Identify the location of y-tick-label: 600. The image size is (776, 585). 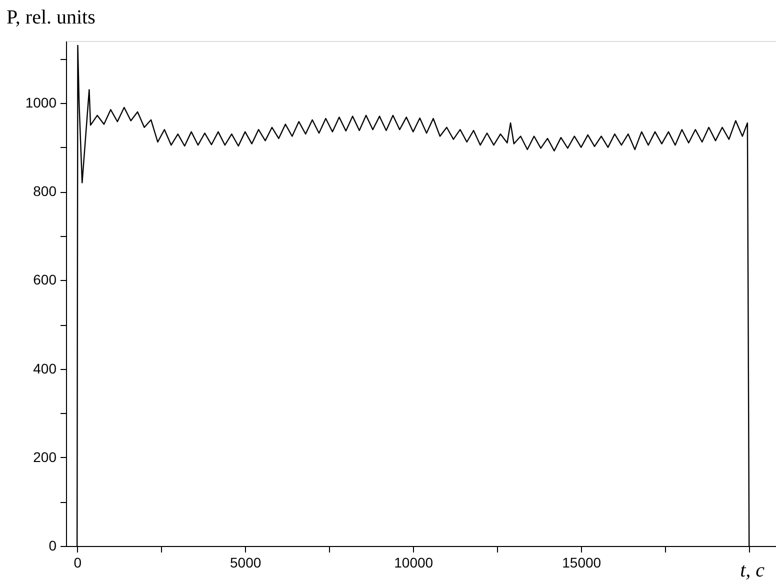
(45, 280).